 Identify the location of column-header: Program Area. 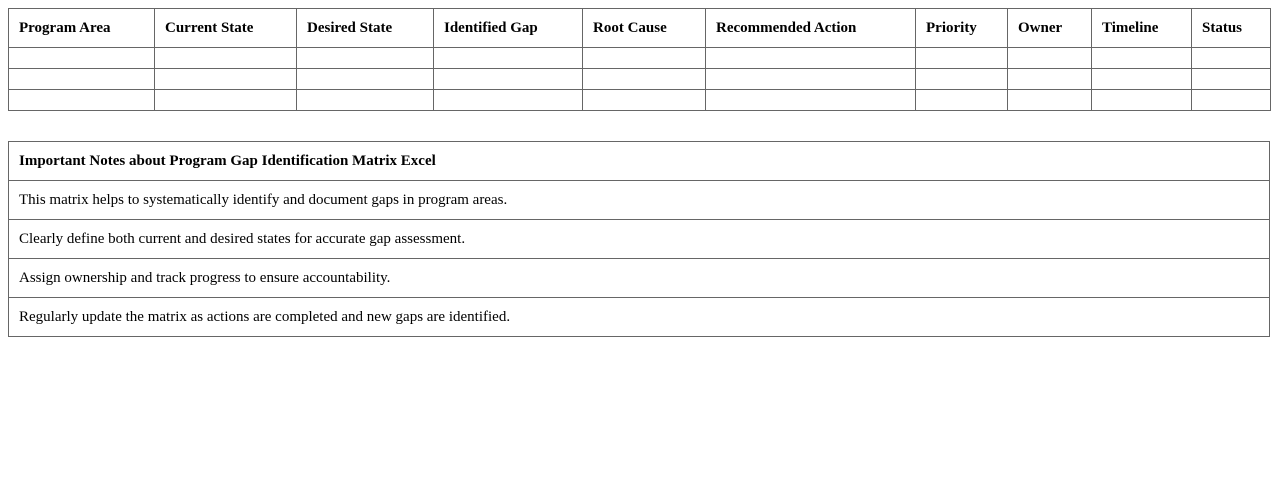
(81, 28).